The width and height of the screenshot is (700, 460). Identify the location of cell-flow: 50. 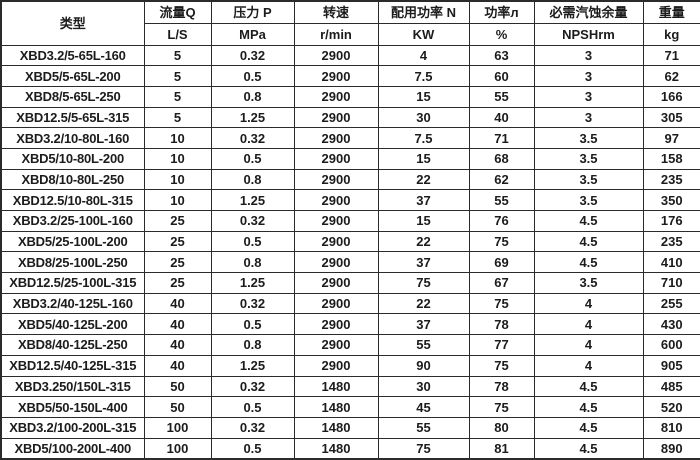
(177, 407).